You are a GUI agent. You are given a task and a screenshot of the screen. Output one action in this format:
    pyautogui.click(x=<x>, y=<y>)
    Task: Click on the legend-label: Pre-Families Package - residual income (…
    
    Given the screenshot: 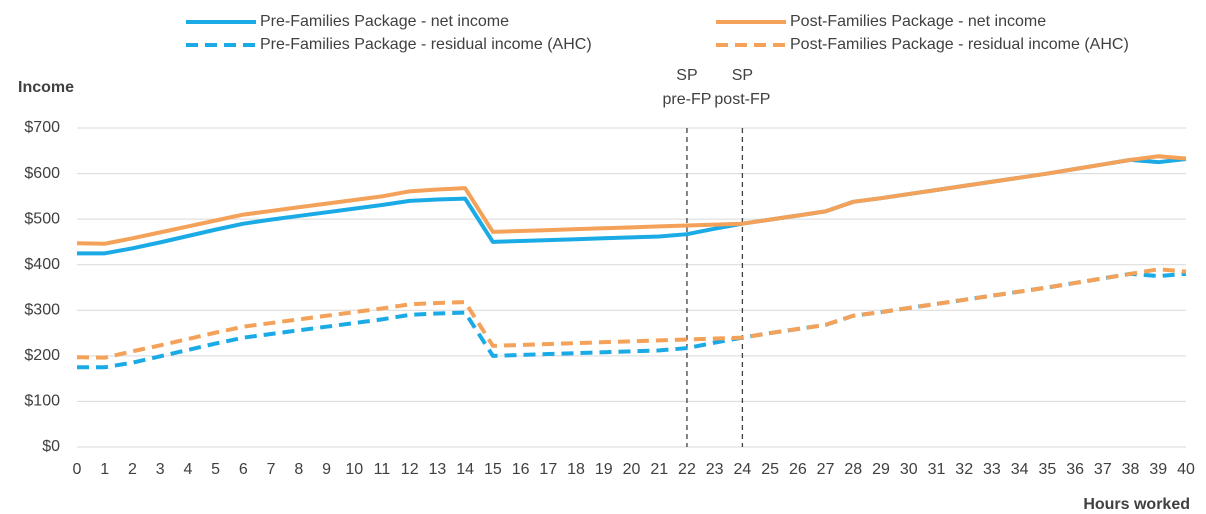 What is the action you would take?
    pyautogui.click(x=426, y=44)
    